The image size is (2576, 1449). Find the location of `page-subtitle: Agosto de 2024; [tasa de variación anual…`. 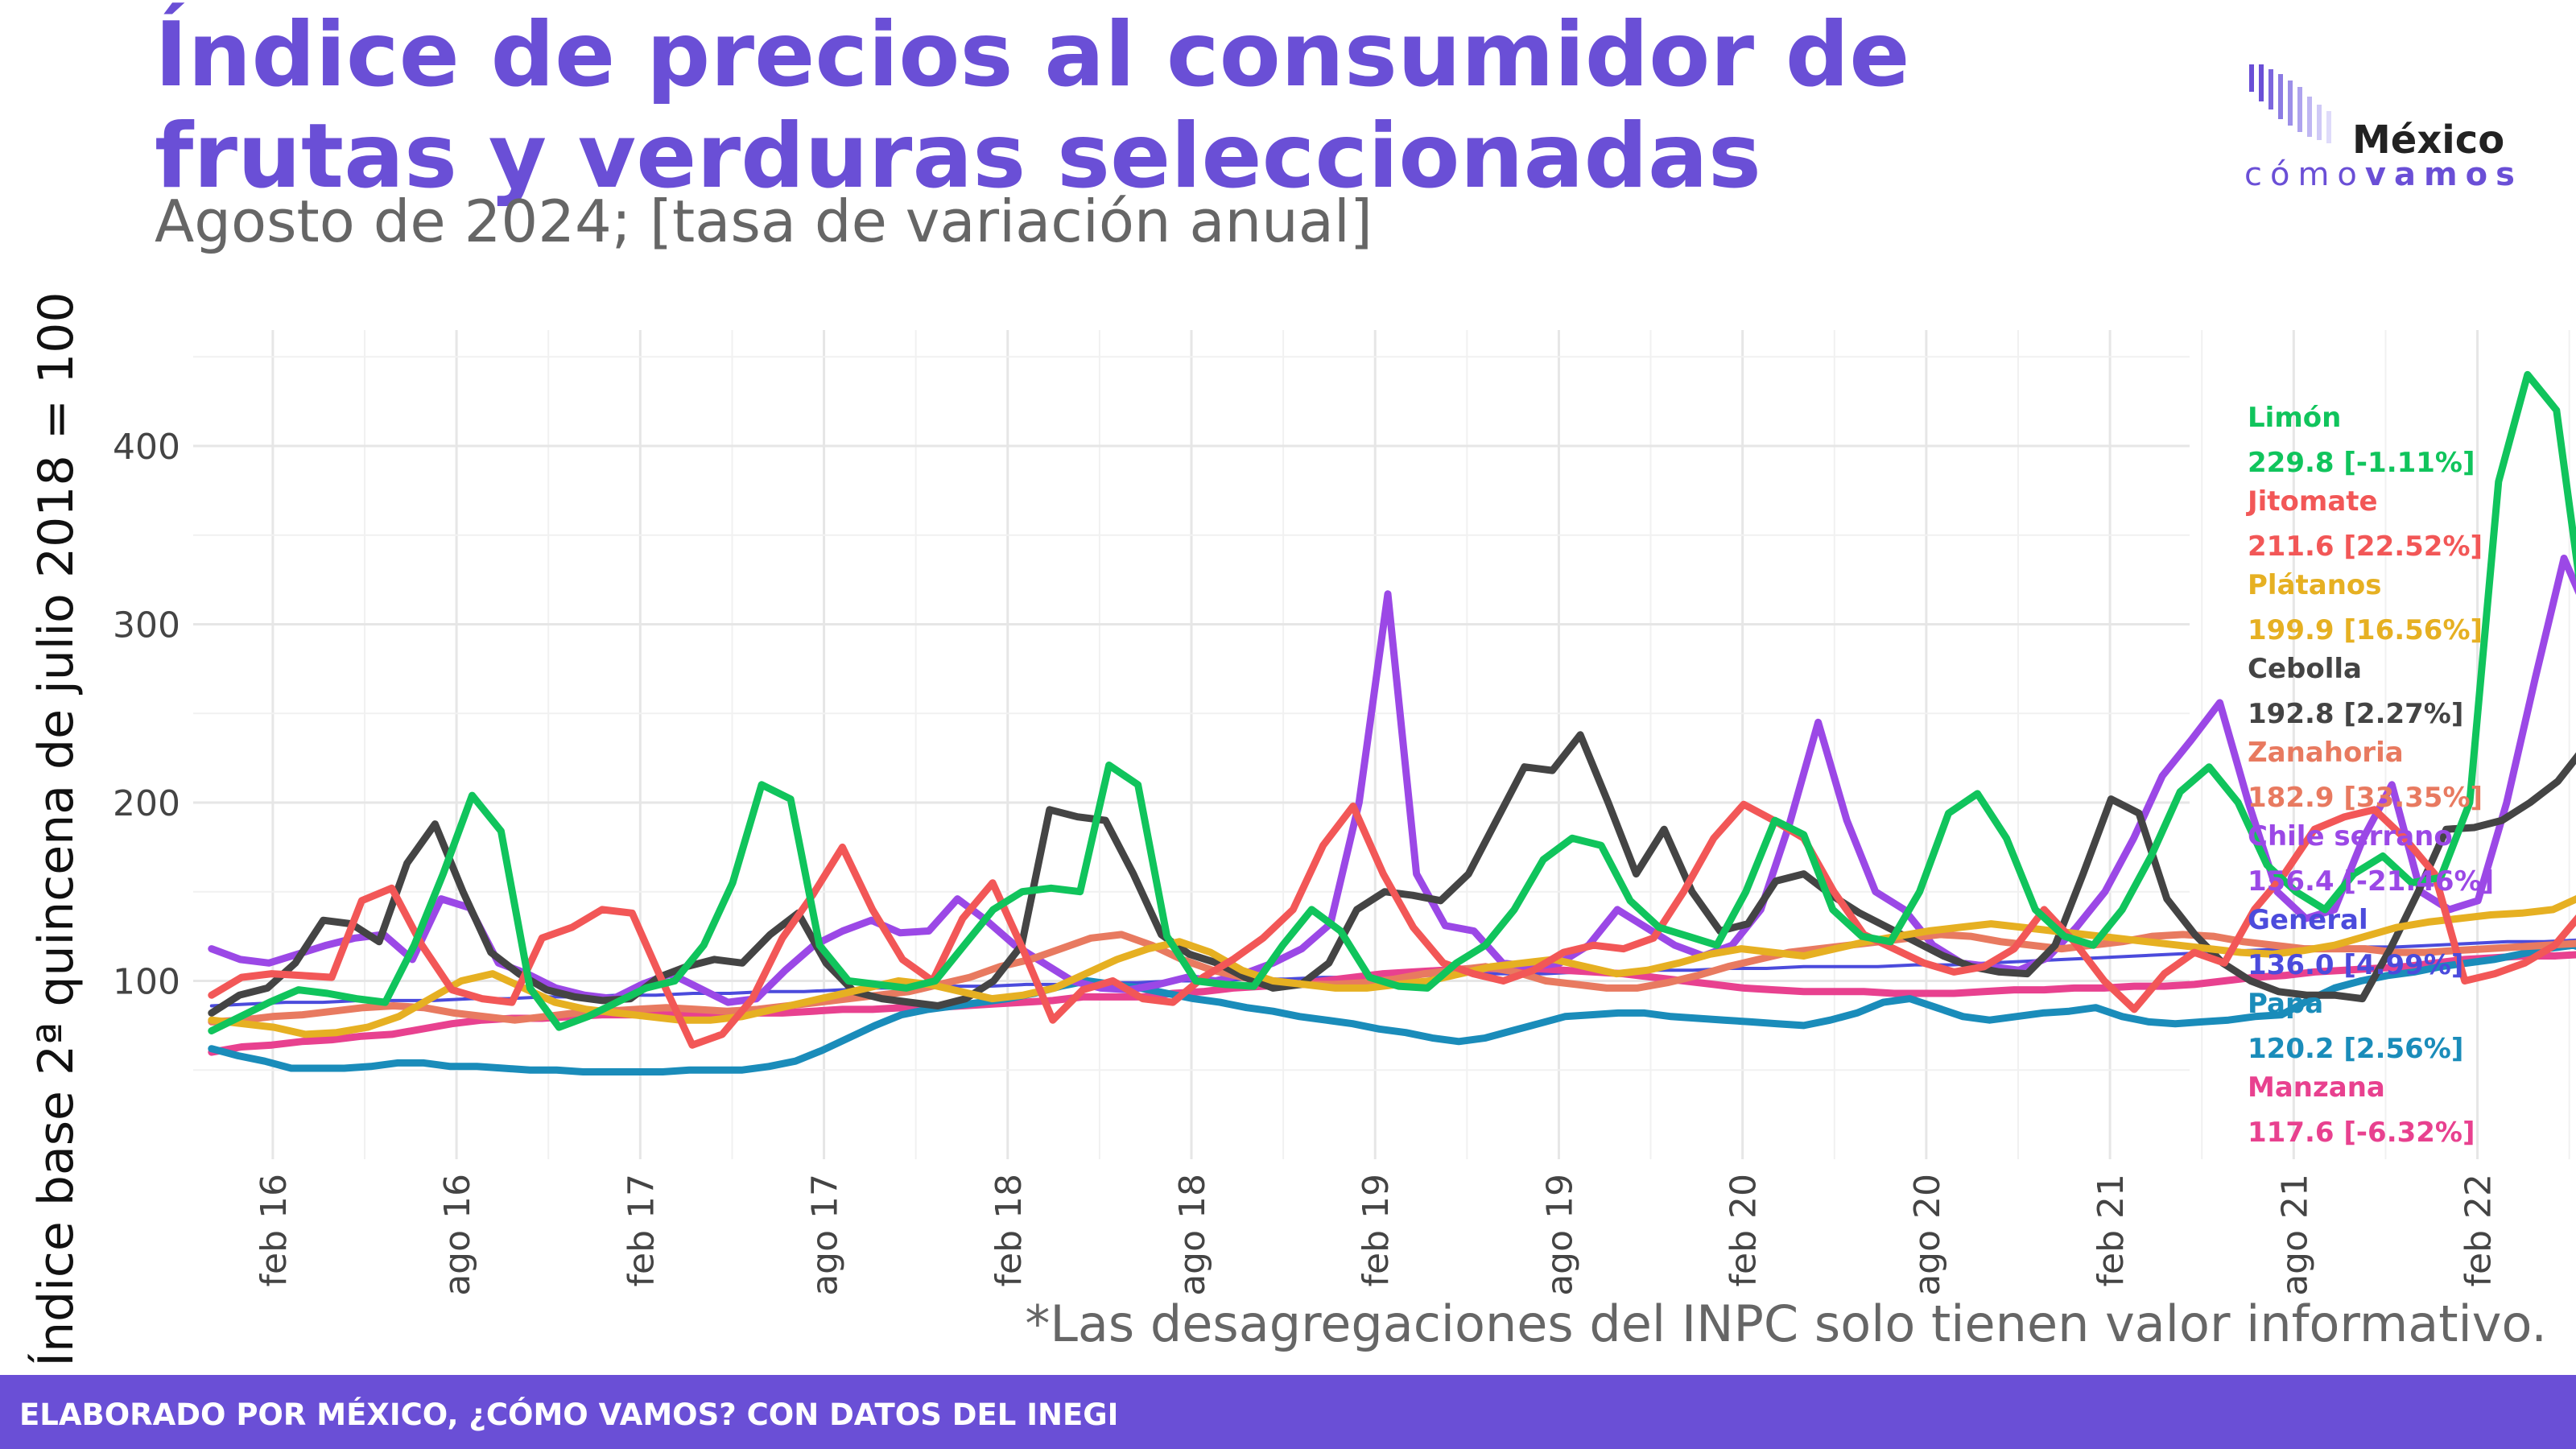

page-subtitle: Agosto de 2024; [tasa de variación anual… is located at coordinates (764, 221).